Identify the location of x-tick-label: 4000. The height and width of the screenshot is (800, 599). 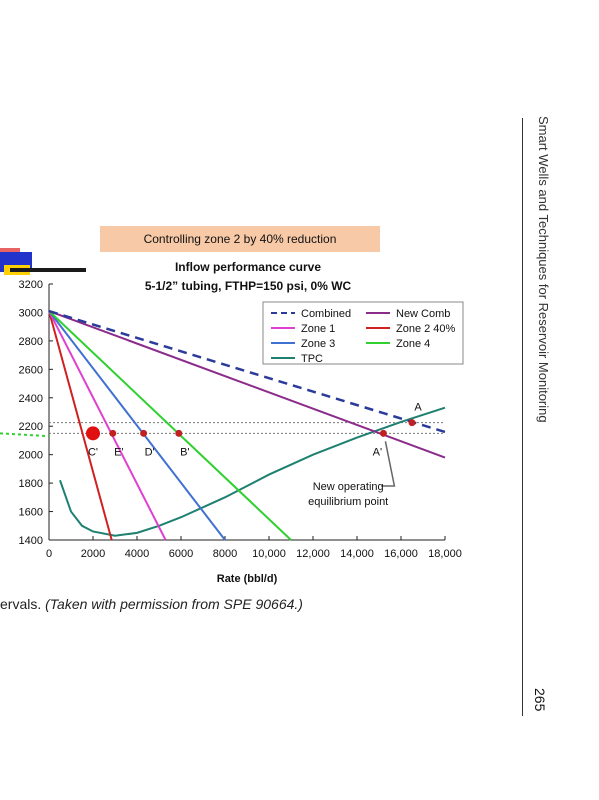
(137, 554).